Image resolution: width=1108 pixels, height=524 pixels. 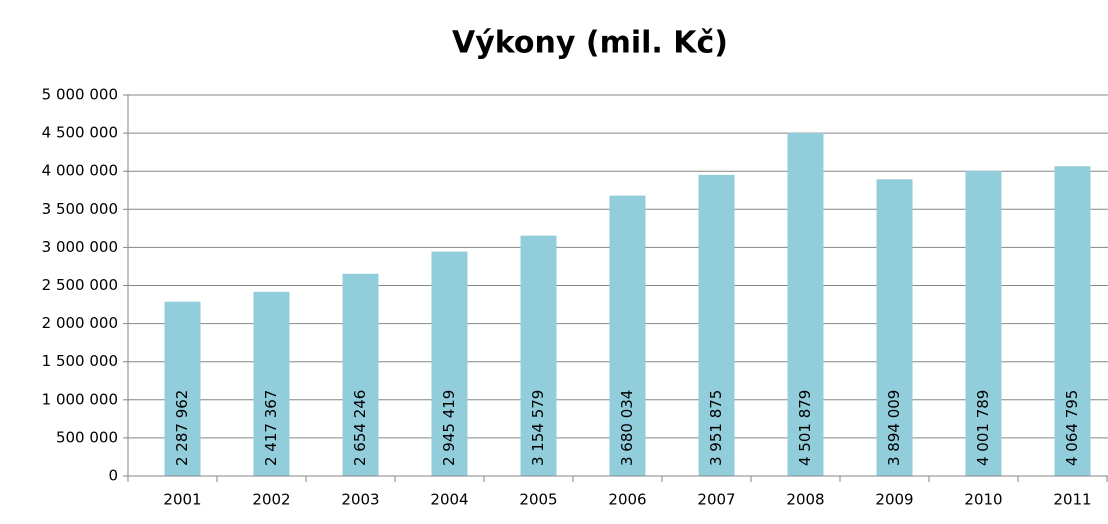 I want to click on y-tick-label: 500 000, so click(x=87, y=437).